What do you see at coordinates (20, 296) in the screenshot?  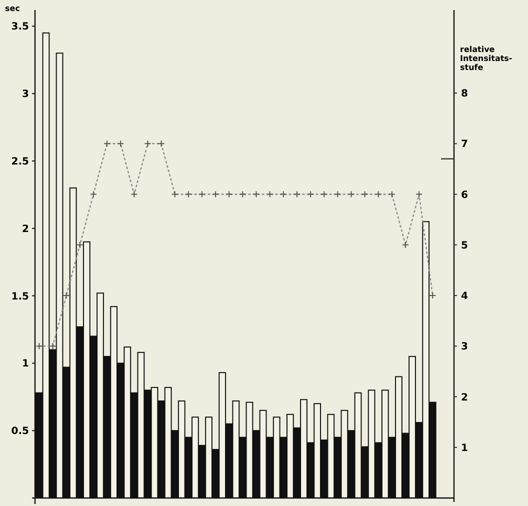 I see `y-tick-label: 1.5` at bounding box center [20, 296].